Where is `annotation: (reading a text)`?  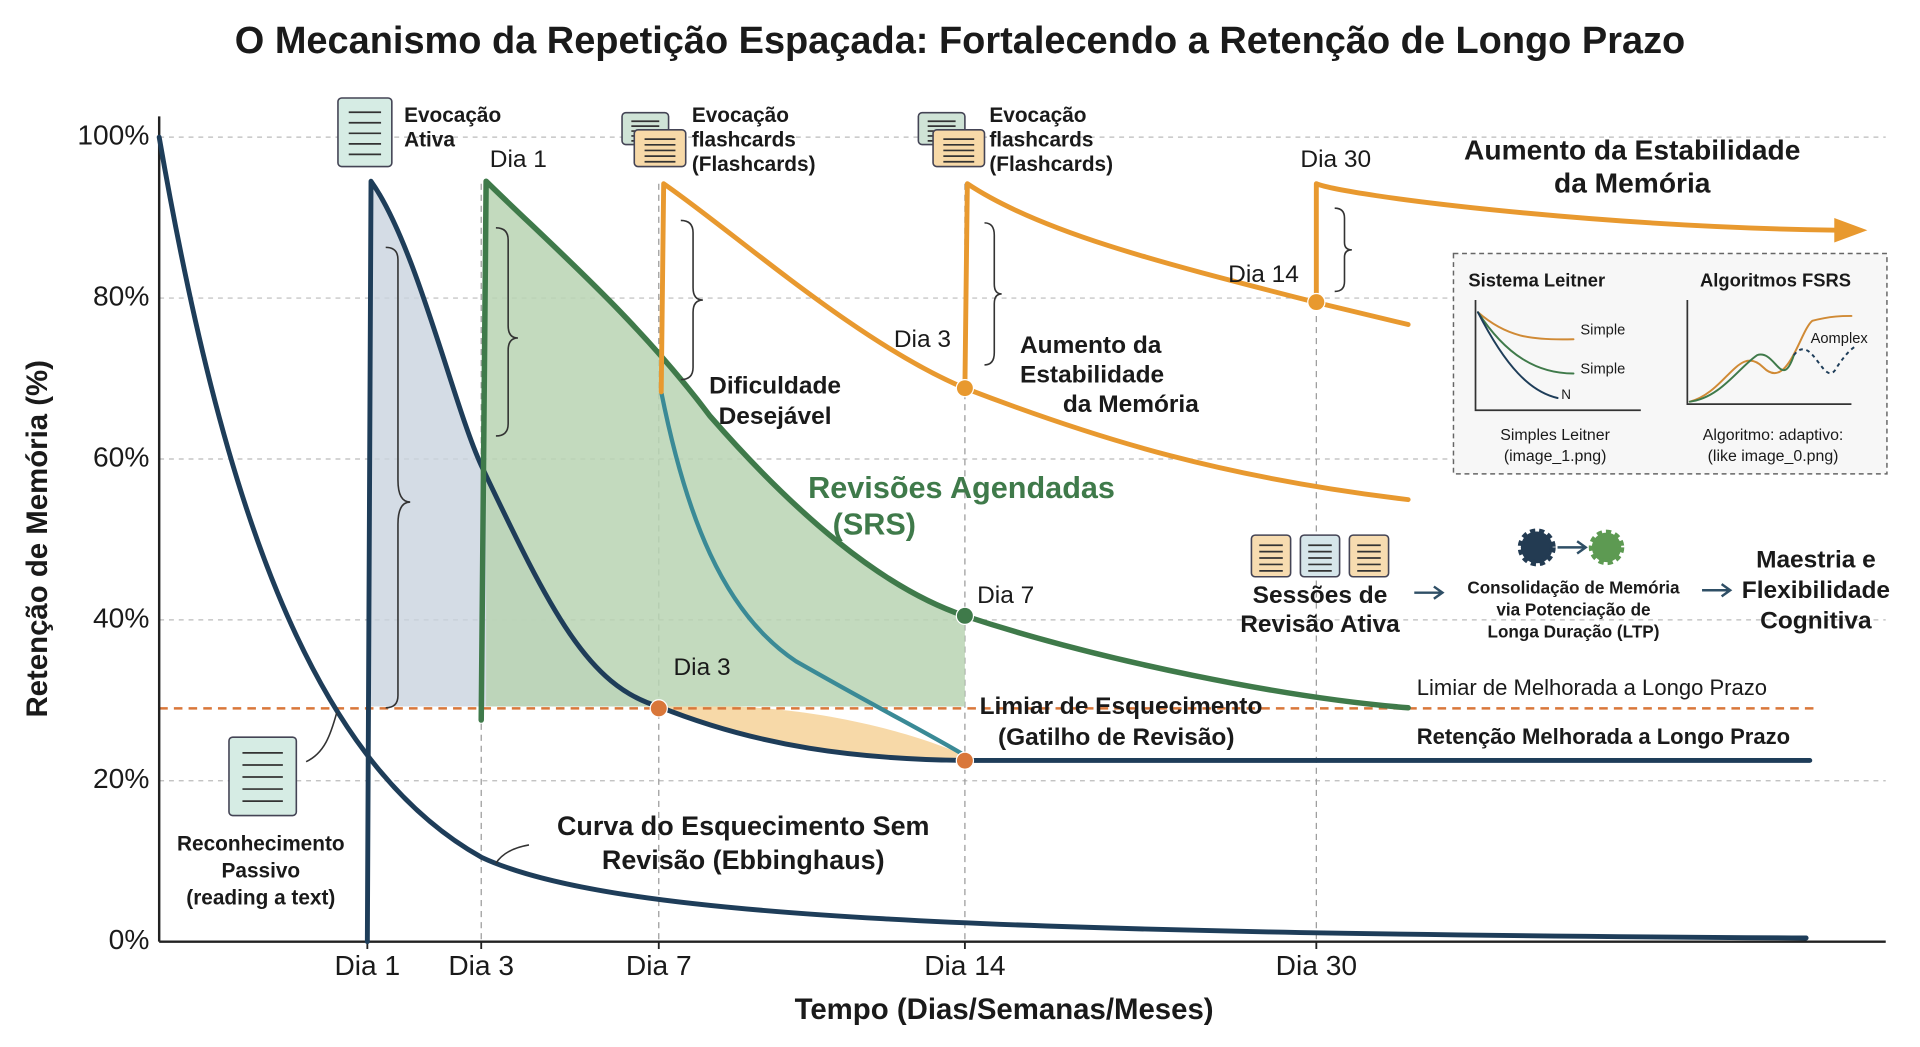
annotation: (reading a text) is located at coordinates (260, 897).